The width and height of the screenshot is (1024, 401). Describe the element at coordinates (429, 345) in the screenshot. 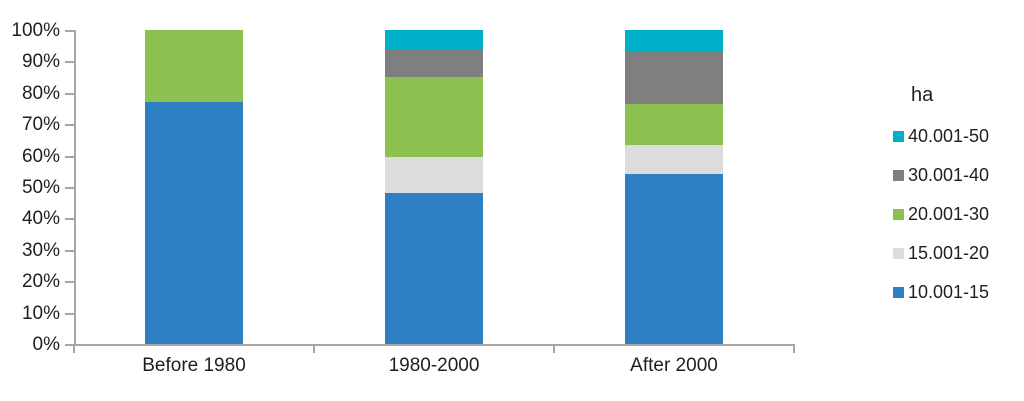

I see `x-axis-line` at that location.